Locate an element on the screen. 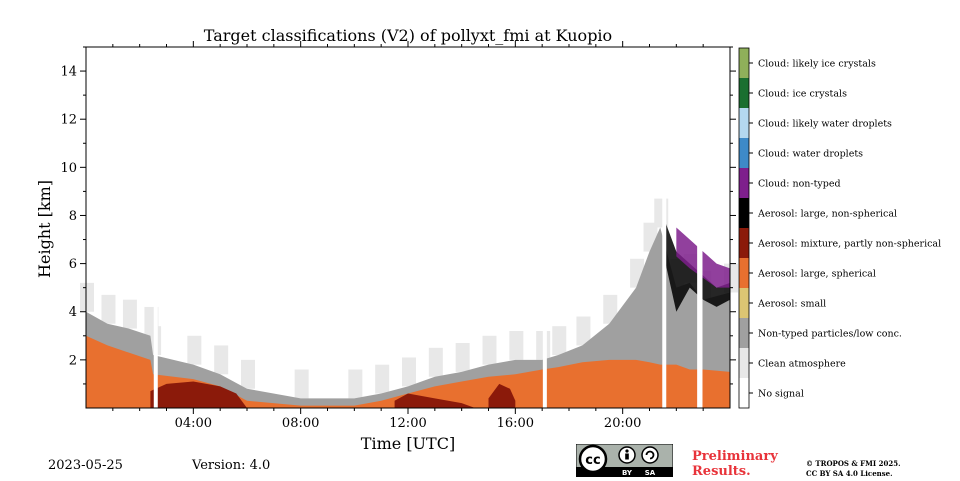  x-tick-label: 04:00 is located at coordinates (193, 423).